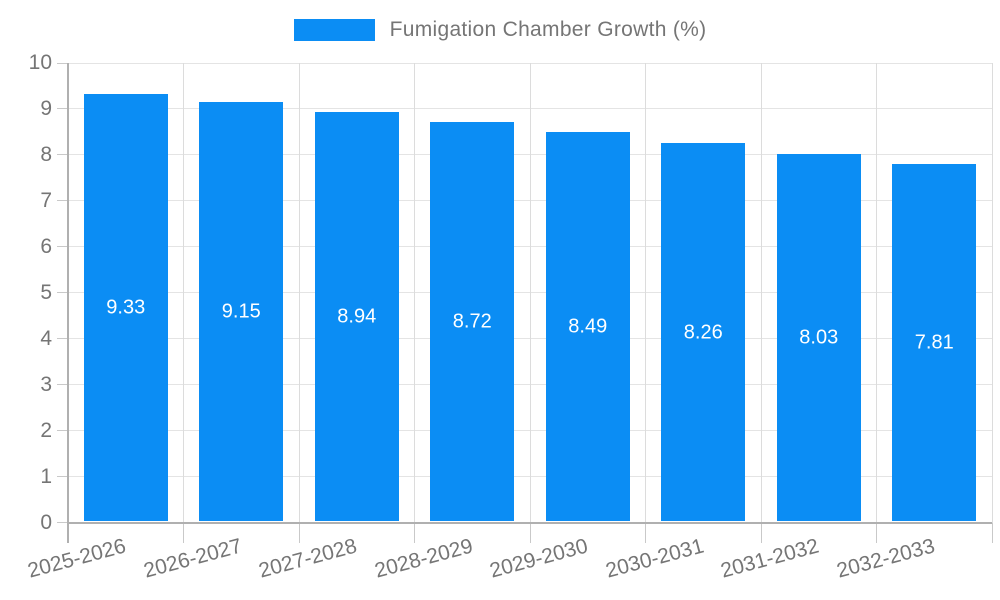  What do you see at coordinates (46, 154) in the screenshot?
I see `y-tick-label: 8` at bounding box center [46, 154].